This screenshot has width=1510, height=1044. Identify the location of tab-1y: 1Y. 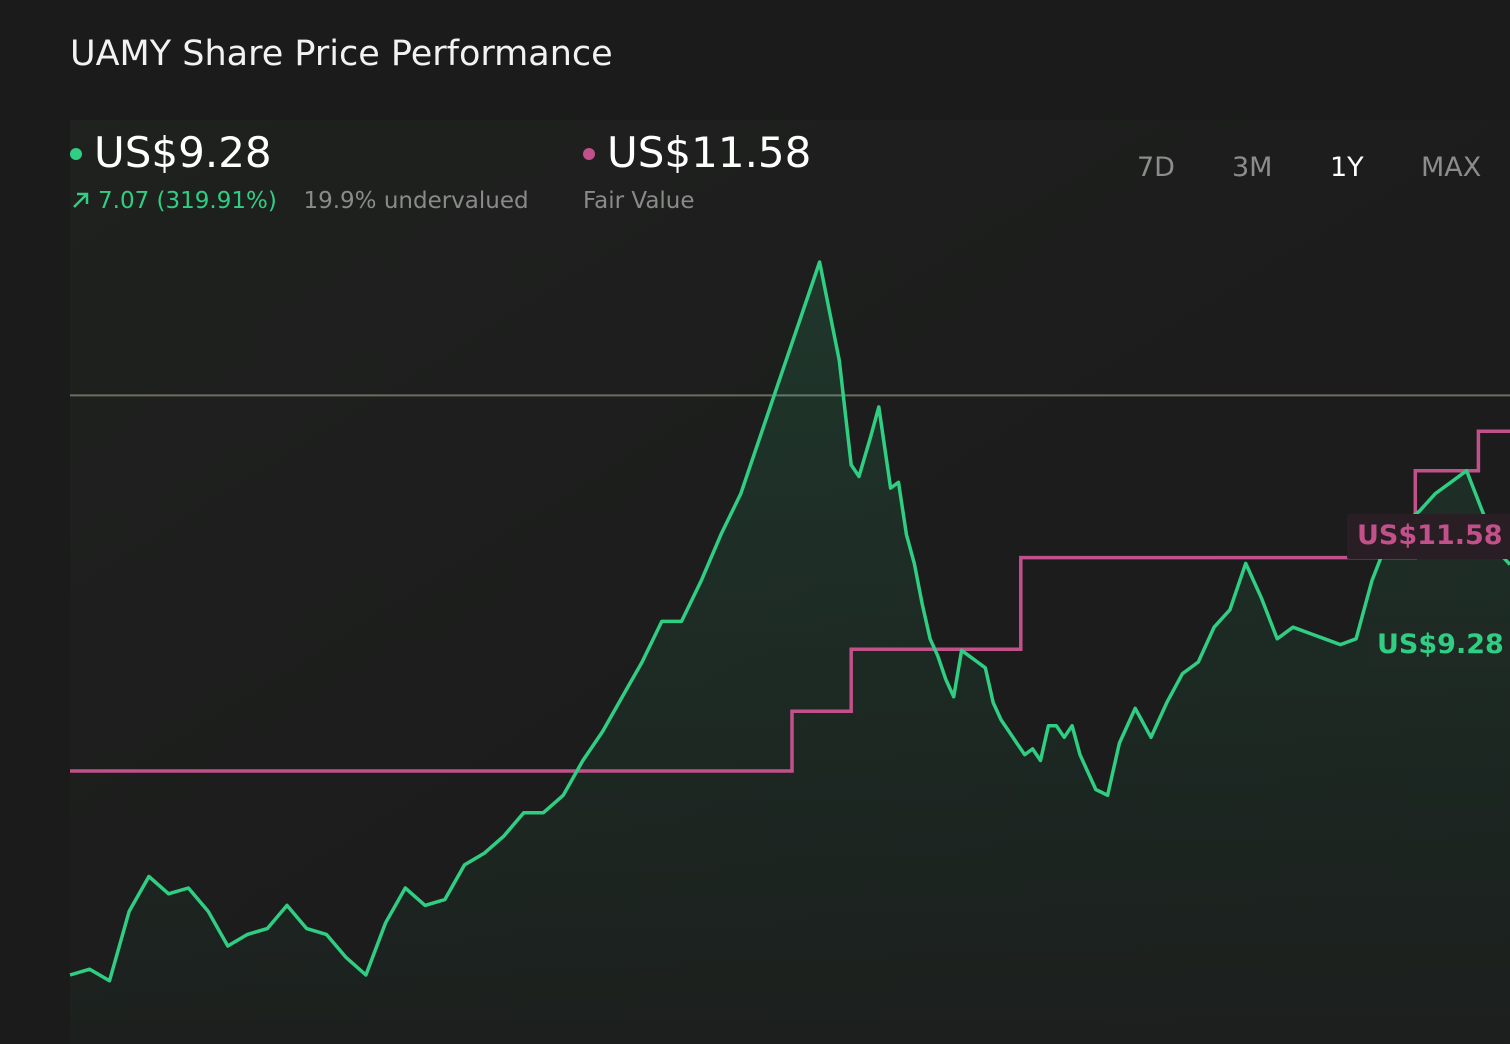
(1347, 167).